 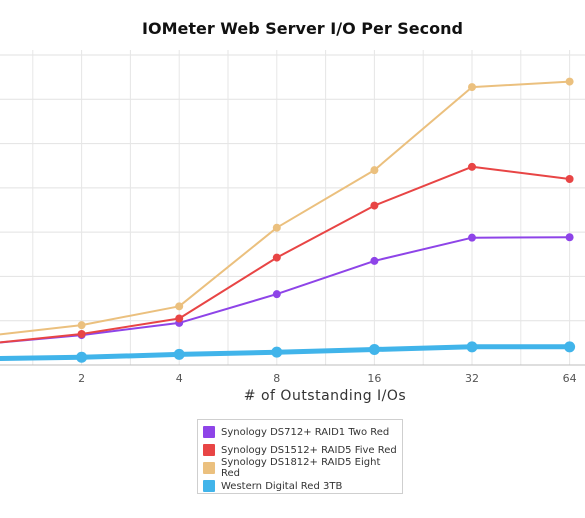 What do you see at coordinates (276, 378) in the screenshot?
I see `x-tick-label: 8` at bounding box center [276, 378].